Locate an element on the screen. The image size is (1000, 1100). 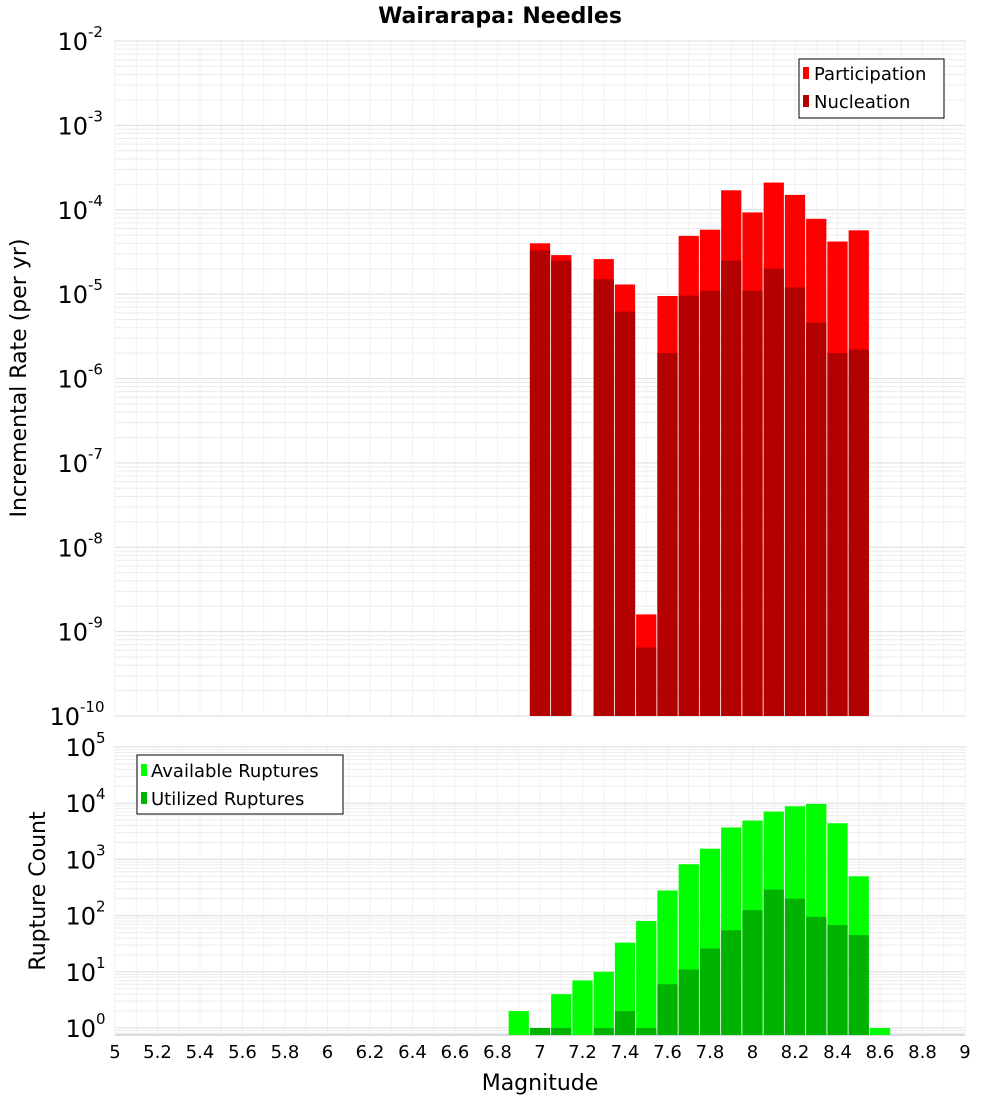
bottom-legend-box is located at coordinates (240, 784).